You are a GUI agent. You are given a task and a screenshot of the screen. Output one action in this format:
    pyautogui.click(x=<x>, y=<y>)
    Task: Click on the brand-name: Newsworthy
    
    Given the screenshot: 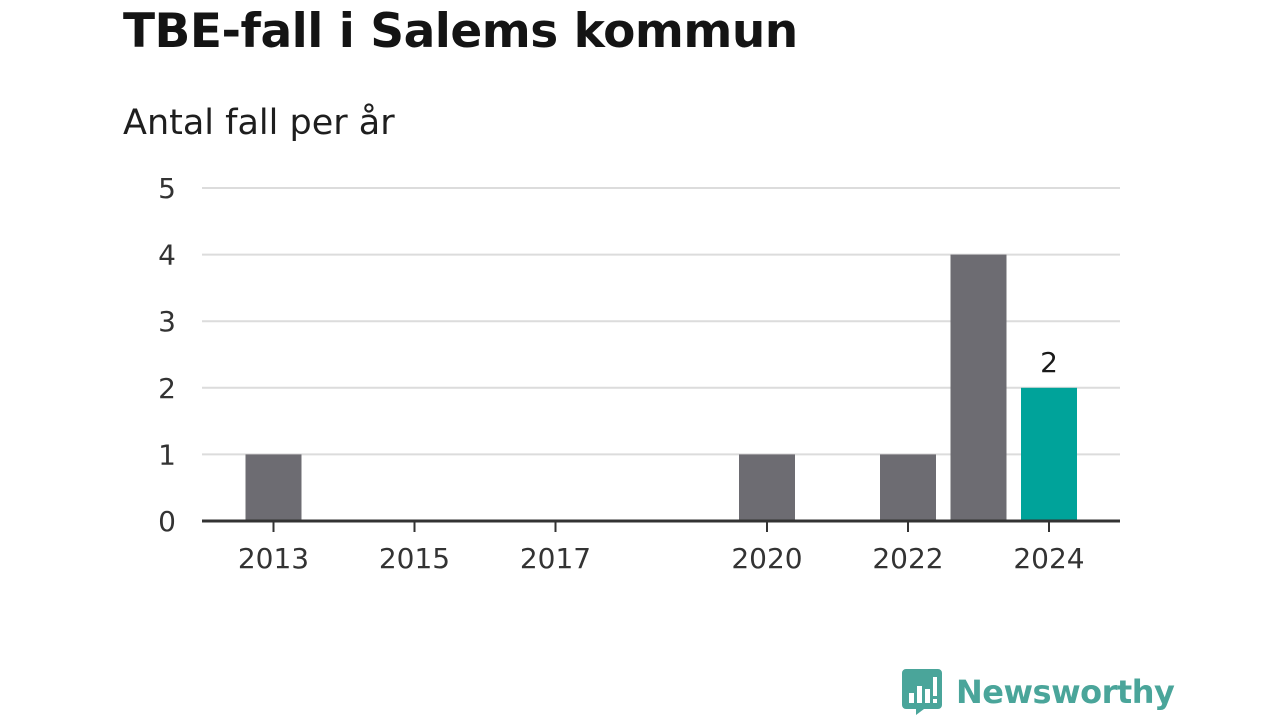 What is the action you would take?
    pyautogui.click(x=1065, y=692)
    